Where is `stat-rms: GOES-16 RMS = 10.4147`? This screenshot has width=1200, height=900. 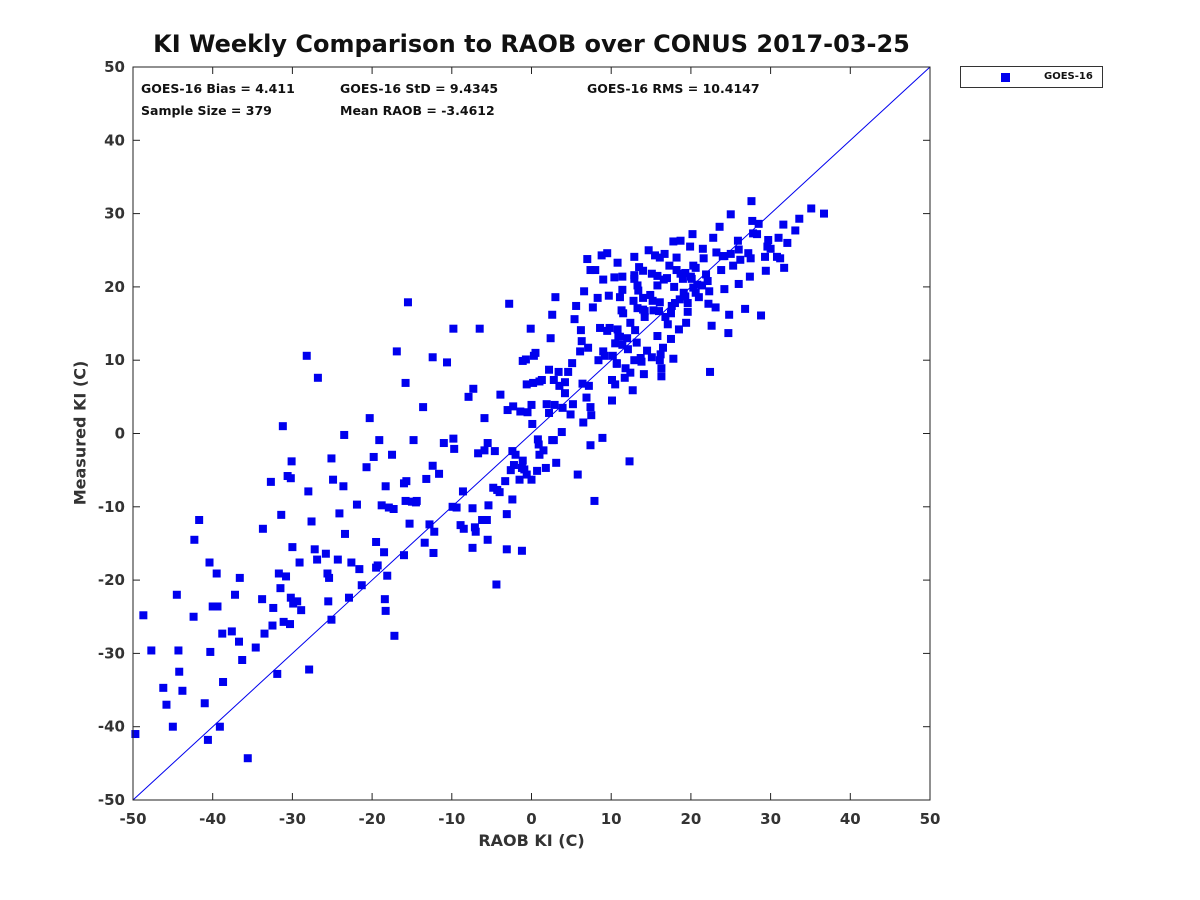 stat-rms: GOES-16 RMS = 10.4147 is located at coordinates (673, 88).